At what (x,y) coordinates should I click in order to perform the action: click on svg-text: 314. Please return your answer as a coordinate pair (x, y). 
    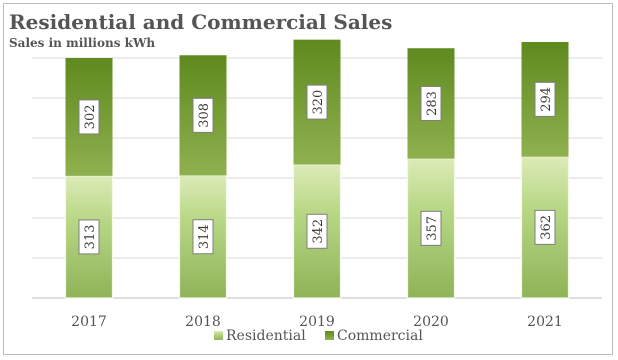
    Looking at the image, I should click on (204, 236).